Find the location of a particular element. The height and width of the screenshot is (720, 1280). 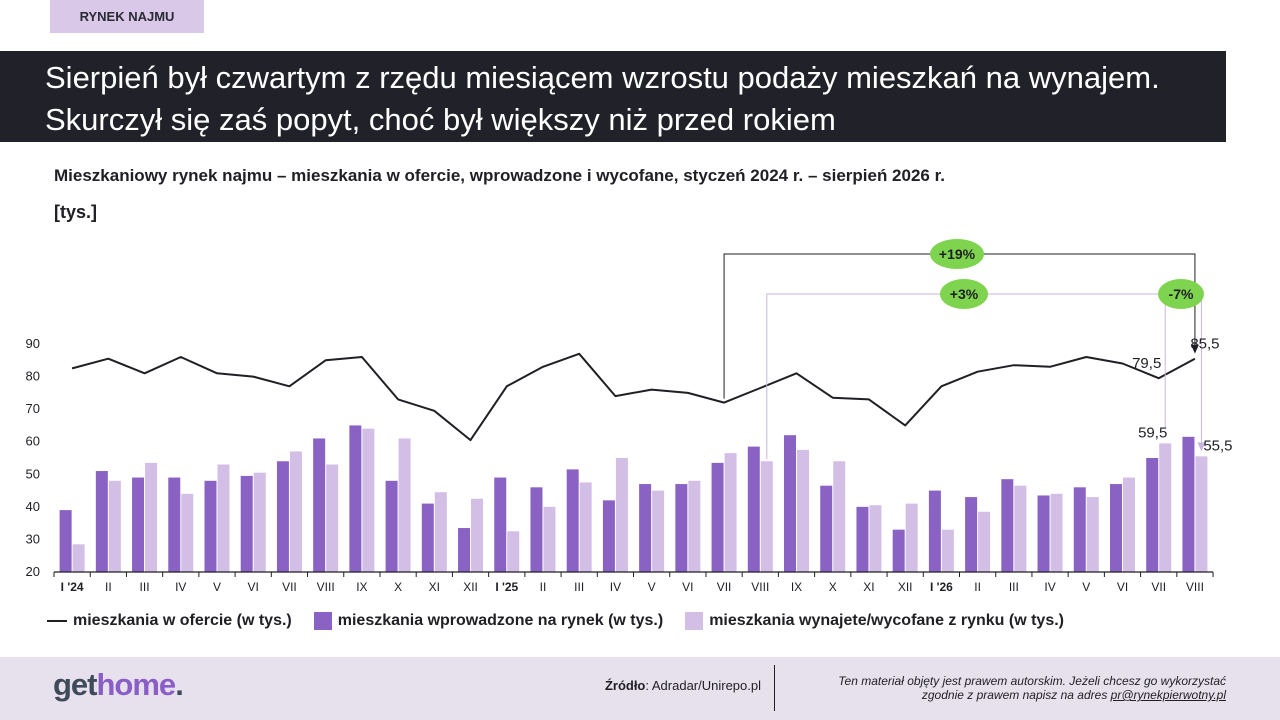

legend-label-offer: mieszkania w ofercie (w tys.) is located at coordinates (182, 620).